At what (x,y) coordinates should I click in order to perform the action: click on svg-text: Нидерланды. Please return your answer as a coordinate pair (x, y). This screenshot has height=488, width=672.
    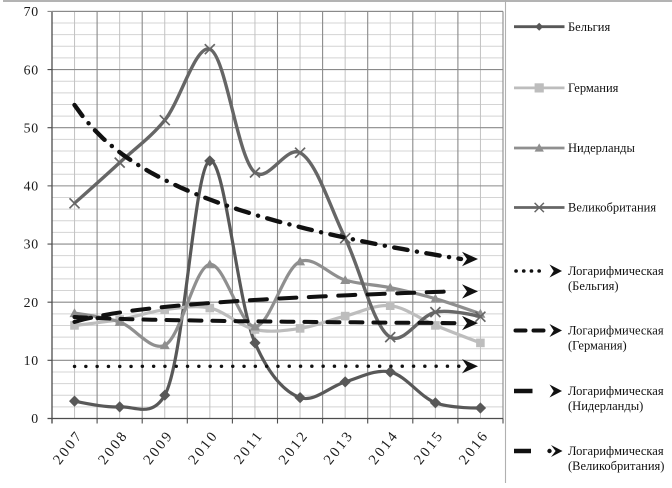
    Looking at the image, I should click on (602, 148).